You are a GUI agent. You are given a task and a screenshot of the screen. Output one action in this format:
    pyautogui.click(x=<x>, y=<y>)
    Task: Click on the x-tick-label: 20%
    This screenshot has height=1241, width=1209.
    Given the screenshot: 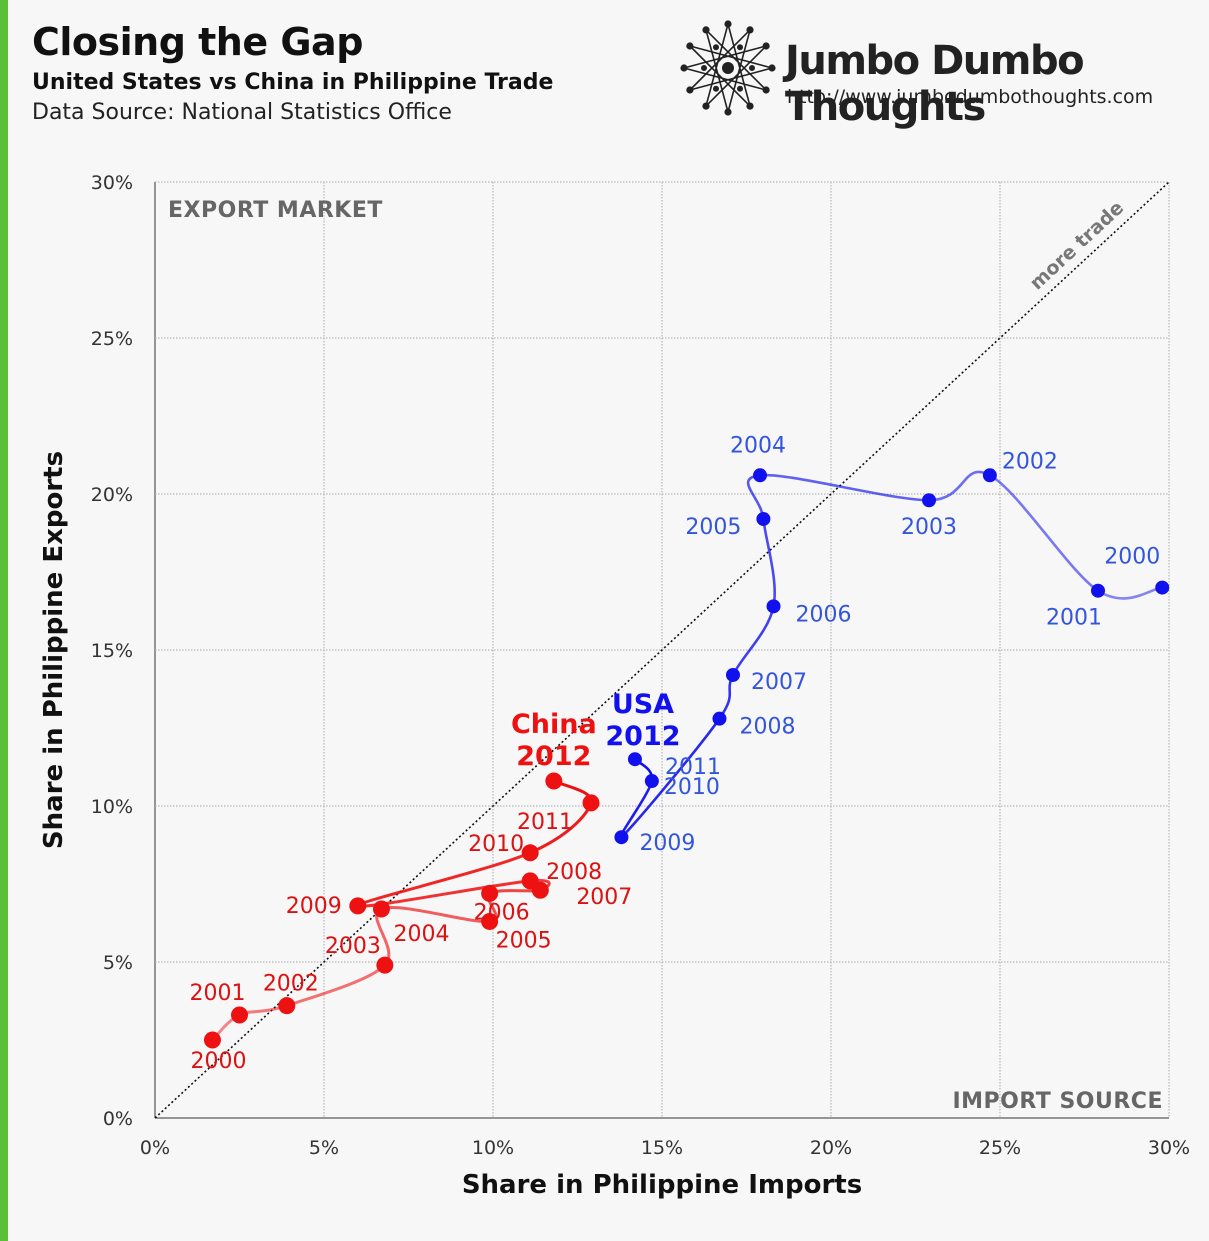 What is the action you would take?
    pyautogui.click(x=831, y=1148)
    